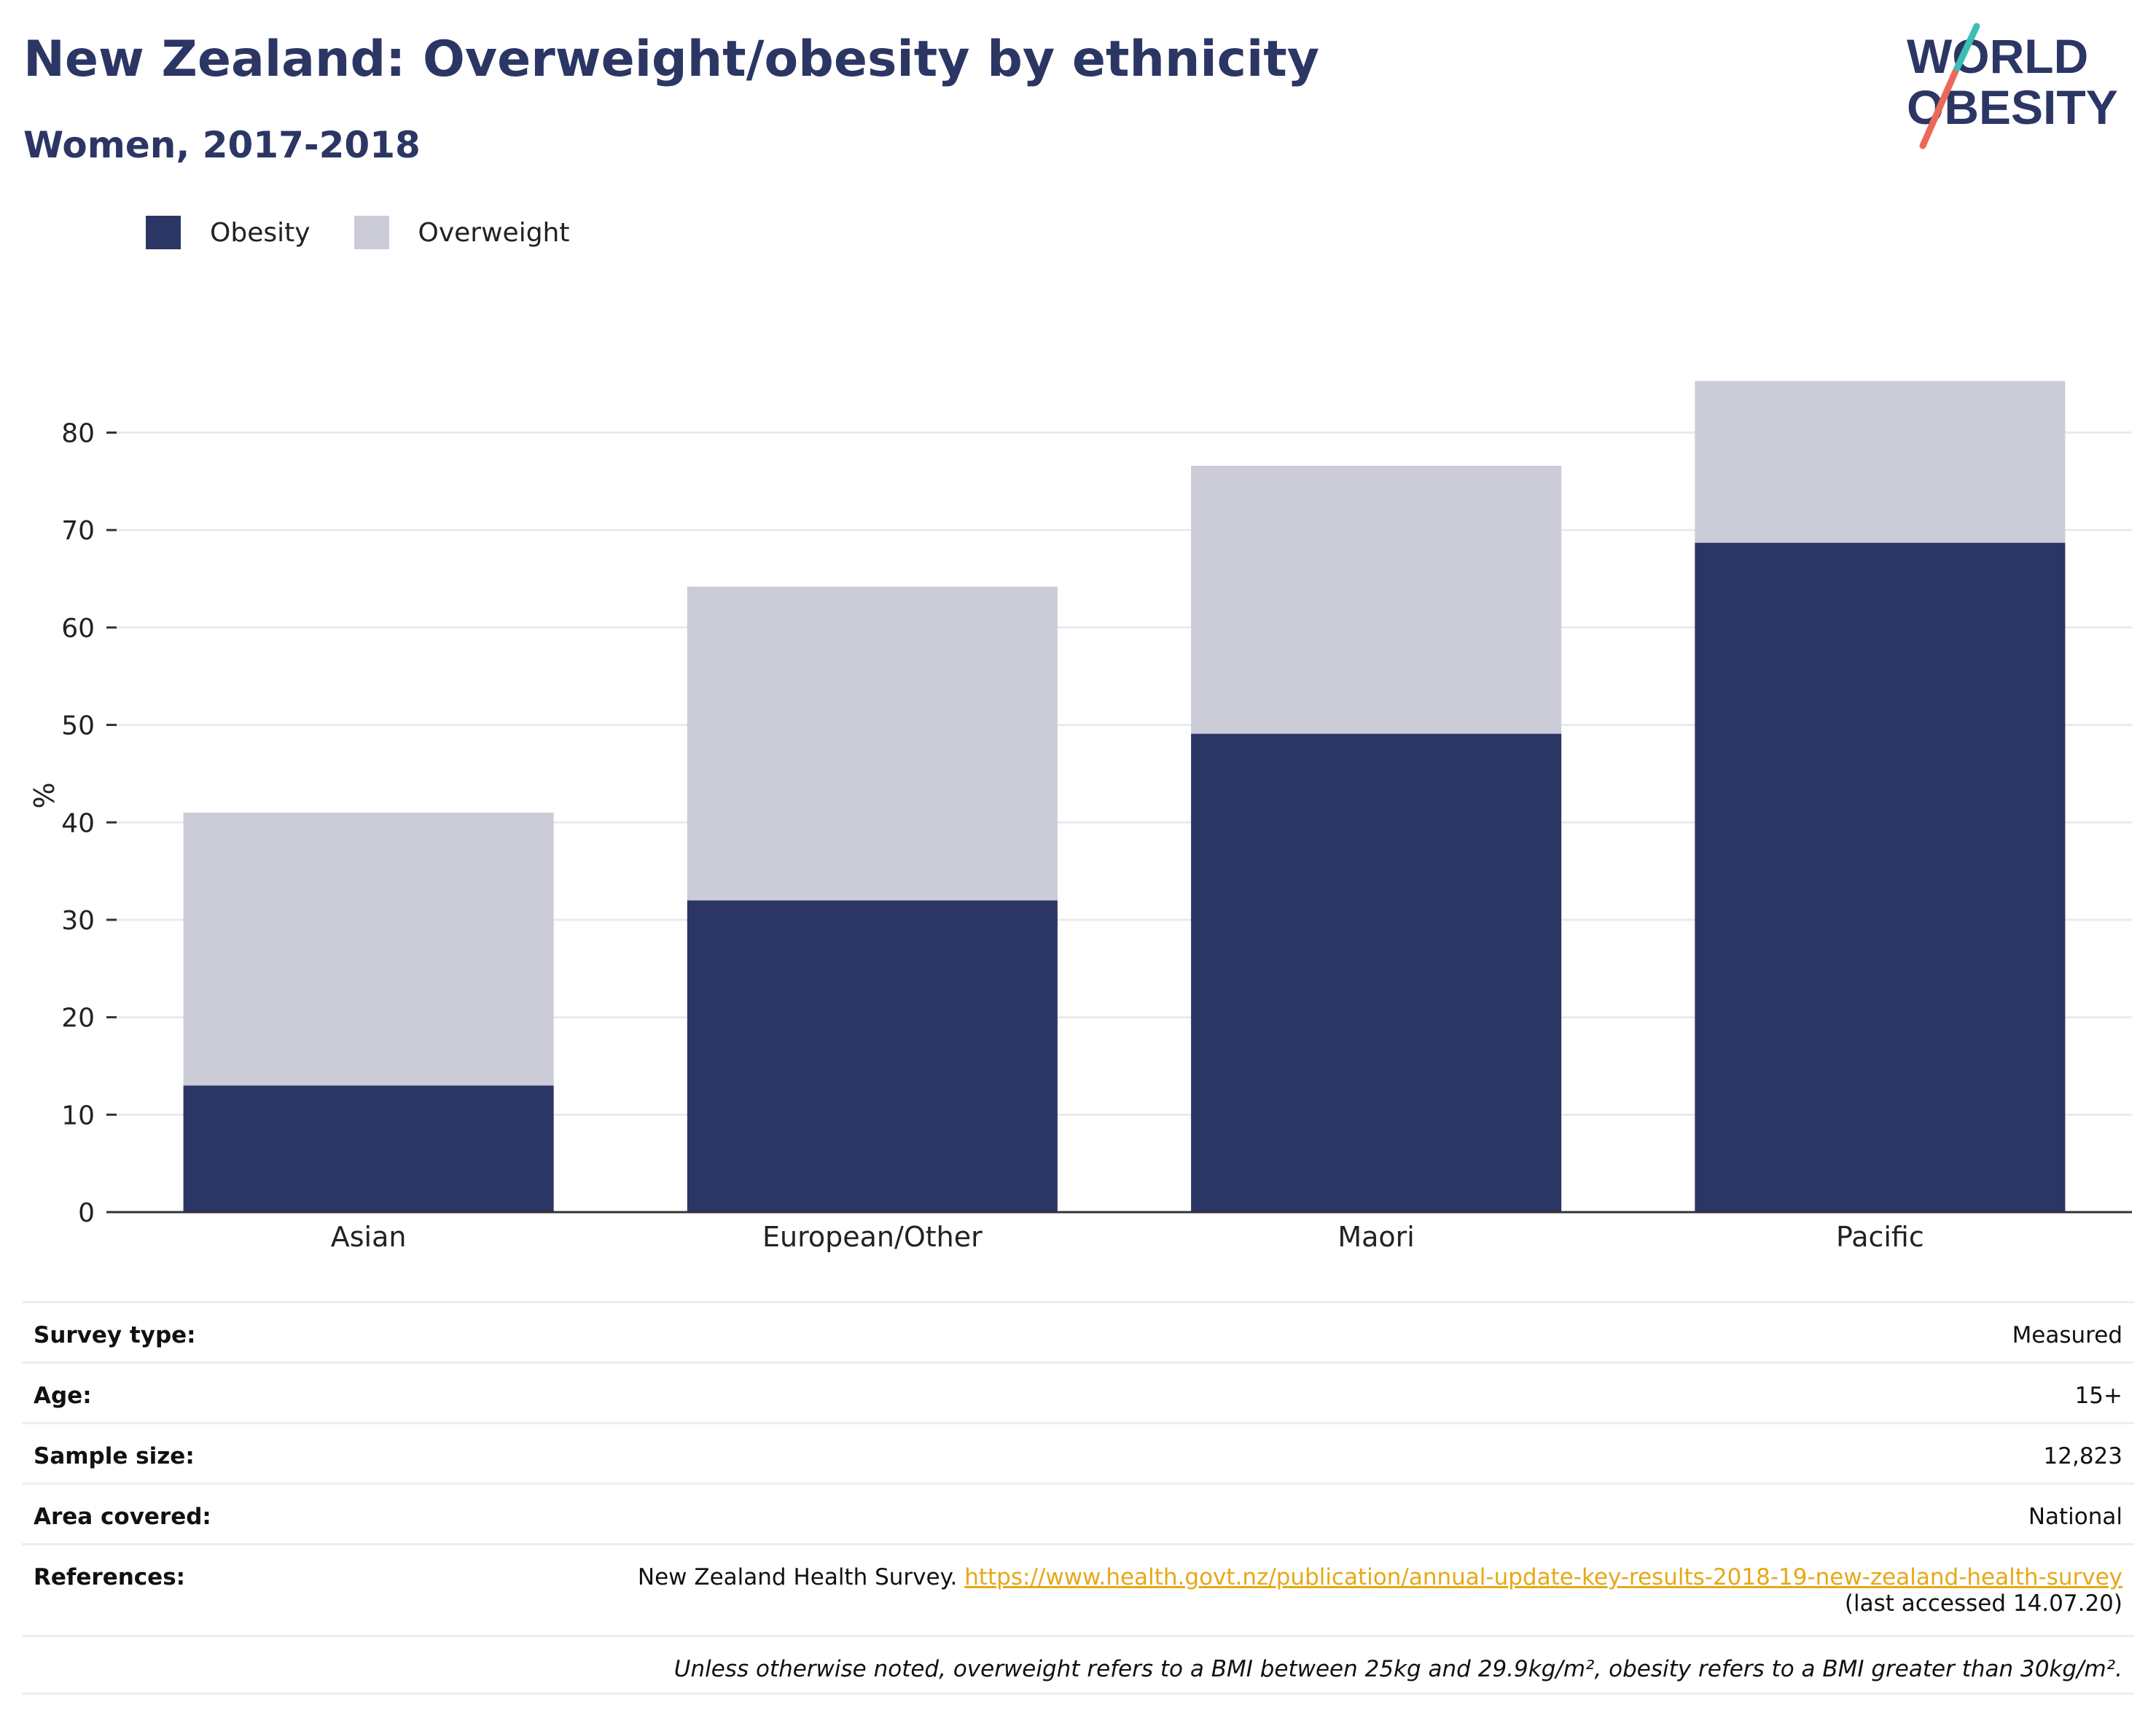 The image size is (2156, 1734). I want to click on chart-legend: Obesity Overweight, so click(379, 233).